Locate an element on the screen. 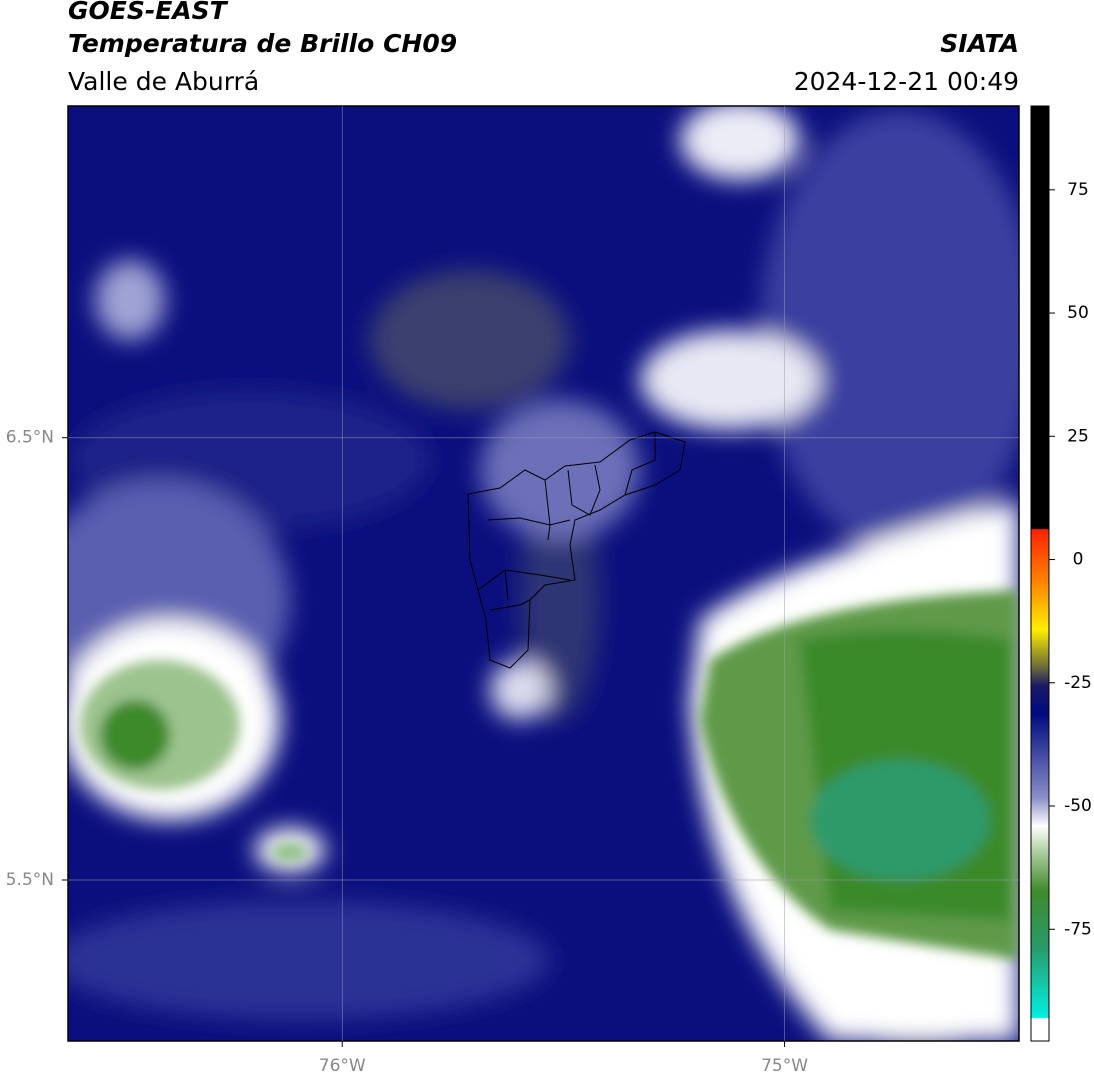  colorbar-tick-label: 75 is located at coordinates (1078, 190).